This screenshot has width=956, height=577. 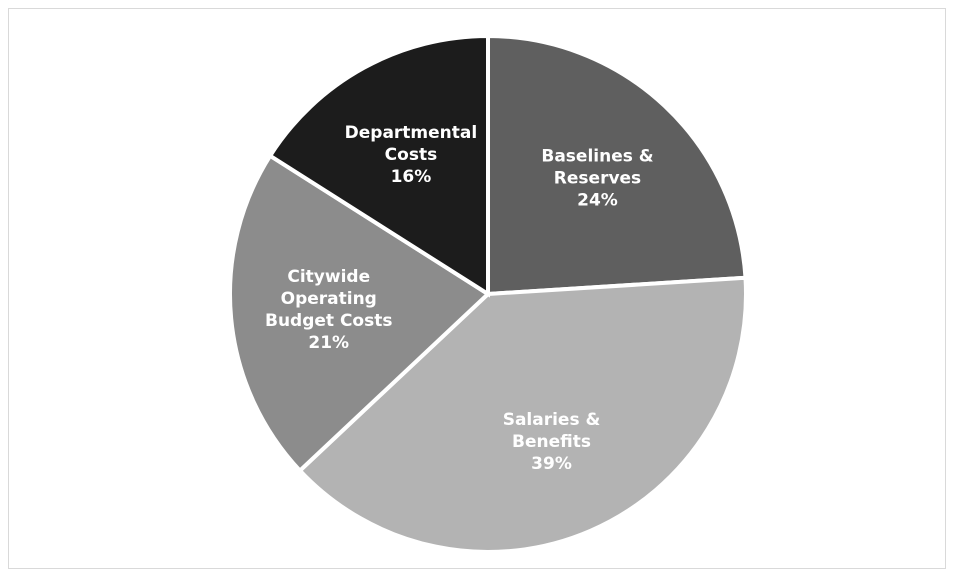 I want to click on slice-percent-label: 24%, so click(x=597, y=200).